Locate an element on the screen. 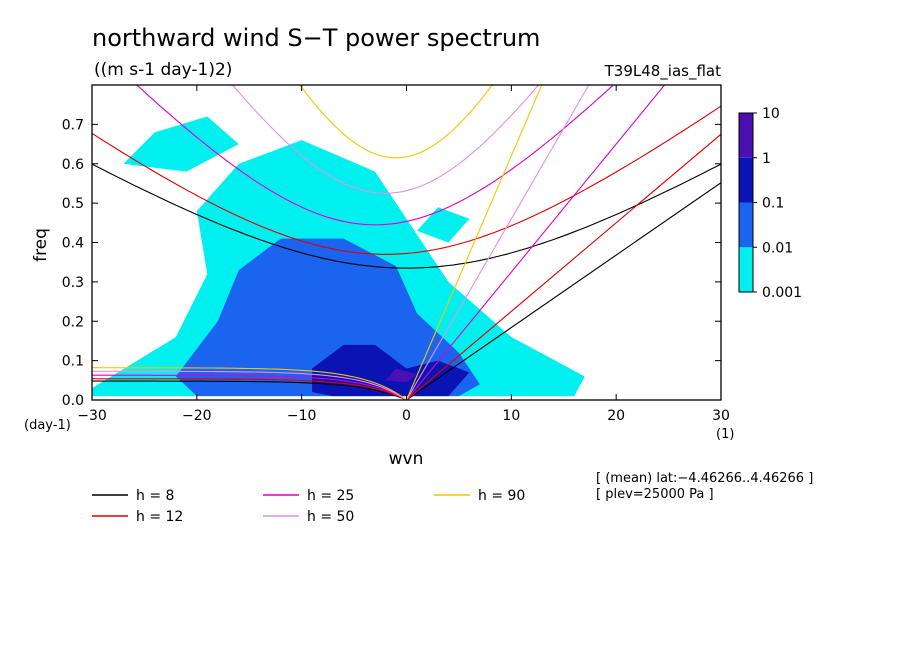 The width and height of the screenshot is (904, 654). x-tick-label: −10 is located at coordinates (302, 416).